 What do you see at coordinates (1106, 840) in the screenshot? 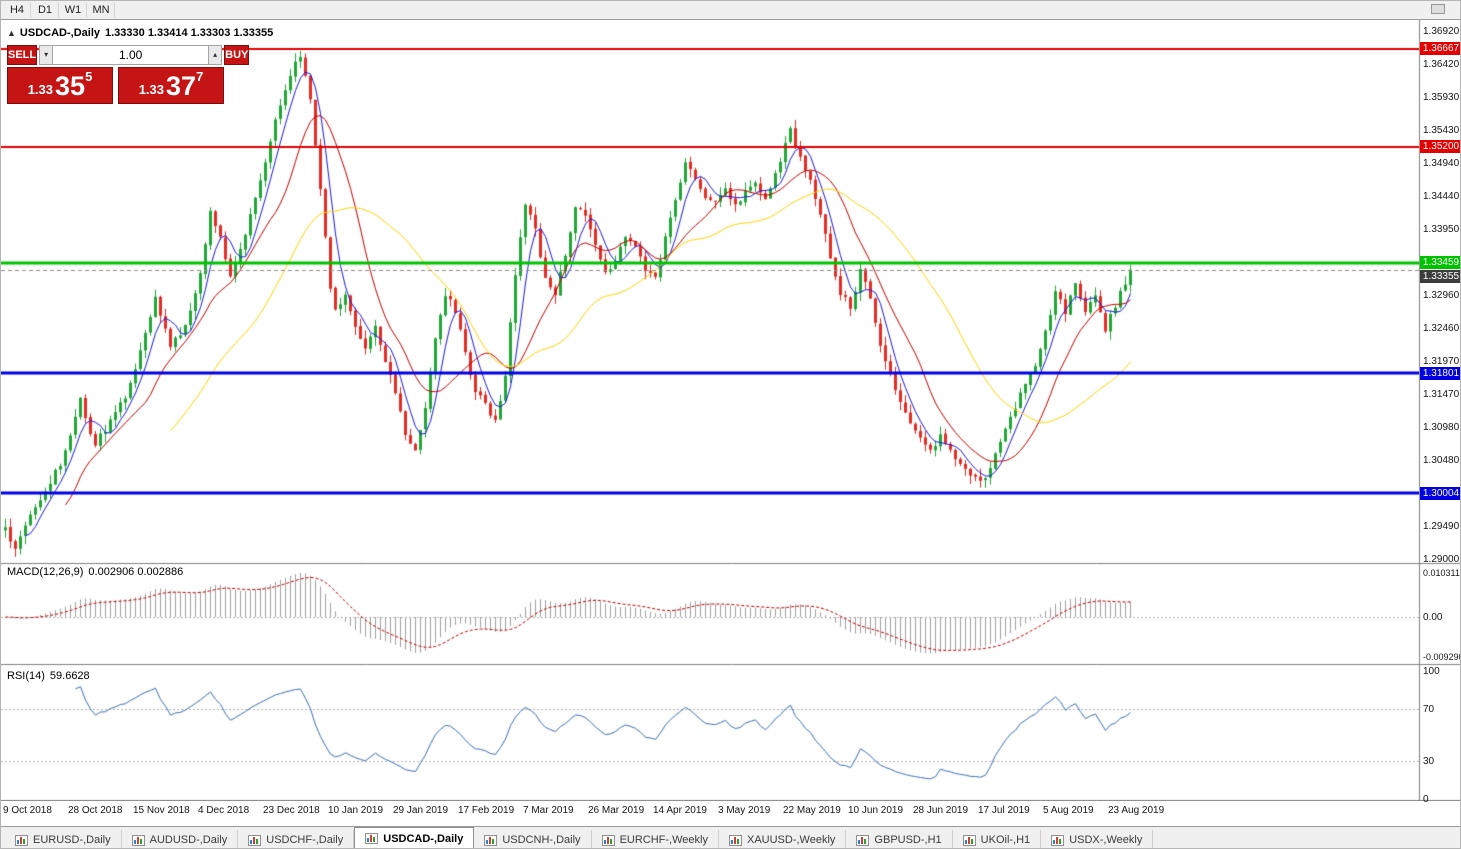
I see `tab-label: USDX-,Weekly` at bounding box center [1106, 840].